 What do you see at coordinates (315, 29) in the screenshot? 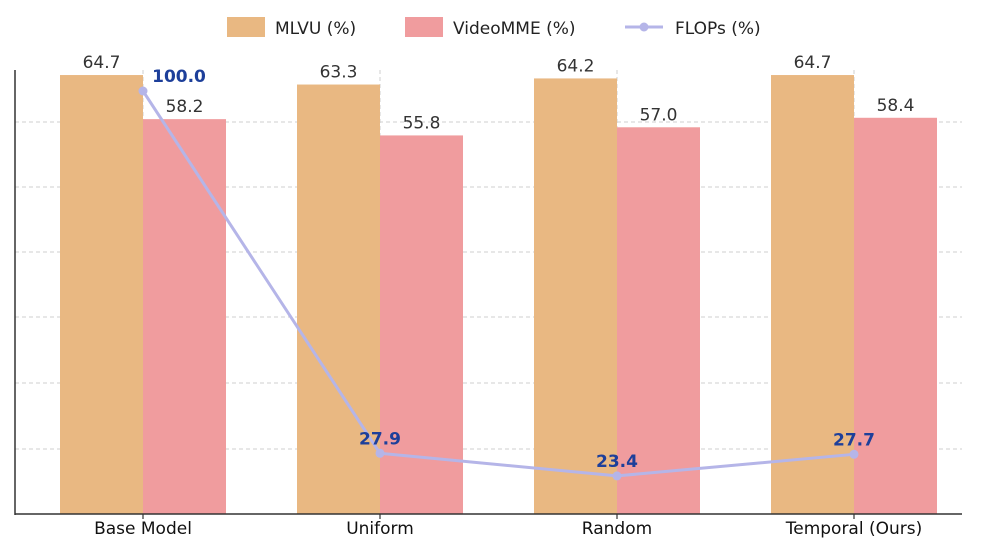
I see `legend-label-mlvu: MLVU (%)` at bounding box center [315, 29].